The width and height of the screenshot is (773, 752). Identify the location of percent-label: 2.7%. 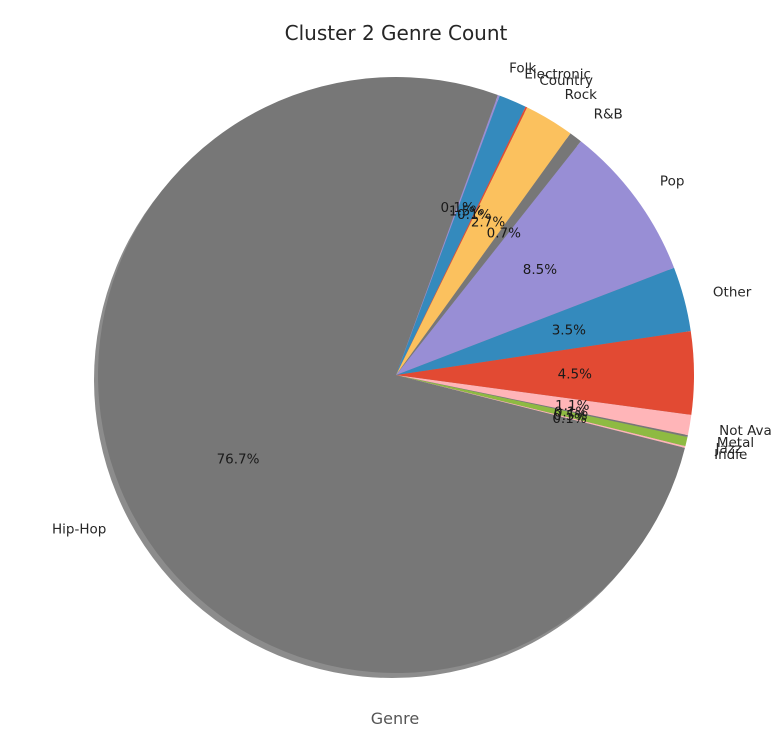
(488, 223).